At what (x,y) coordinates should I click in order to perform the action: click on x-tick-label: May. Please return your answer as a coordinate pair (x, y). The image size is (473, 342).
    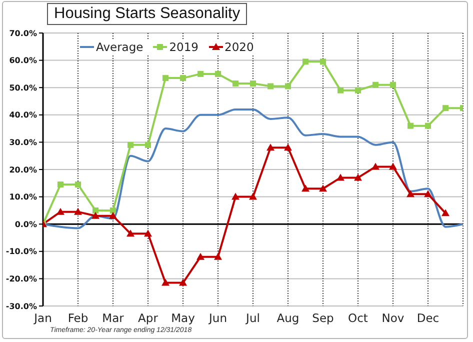
    Looking at the image, I should click on (183, 318).